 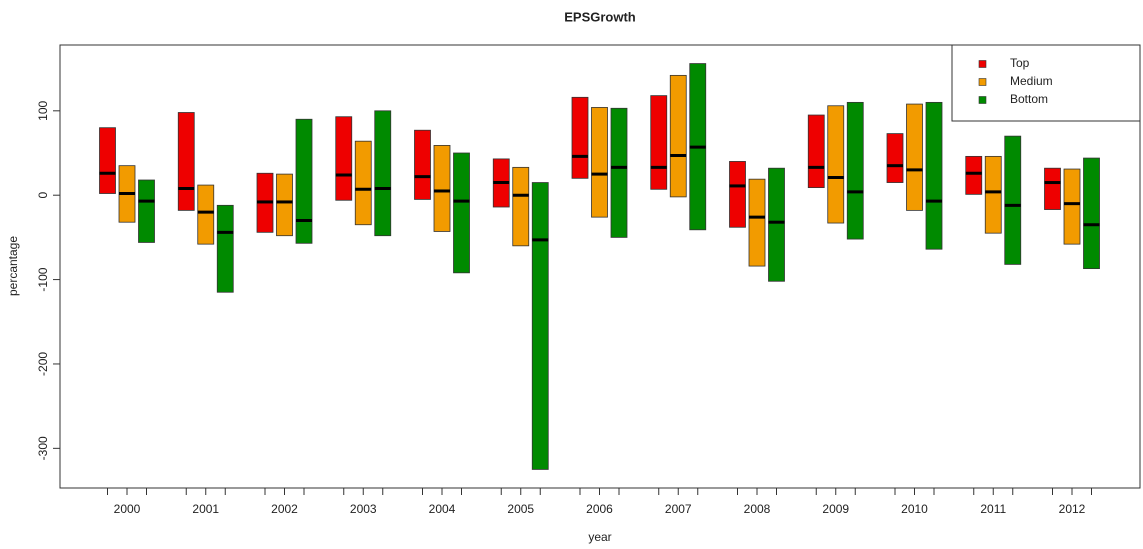 What do you see at coordinates (363, 509) in the screenshot?
I see `x-tick-label: 2003` at bounding box center [363, 509].